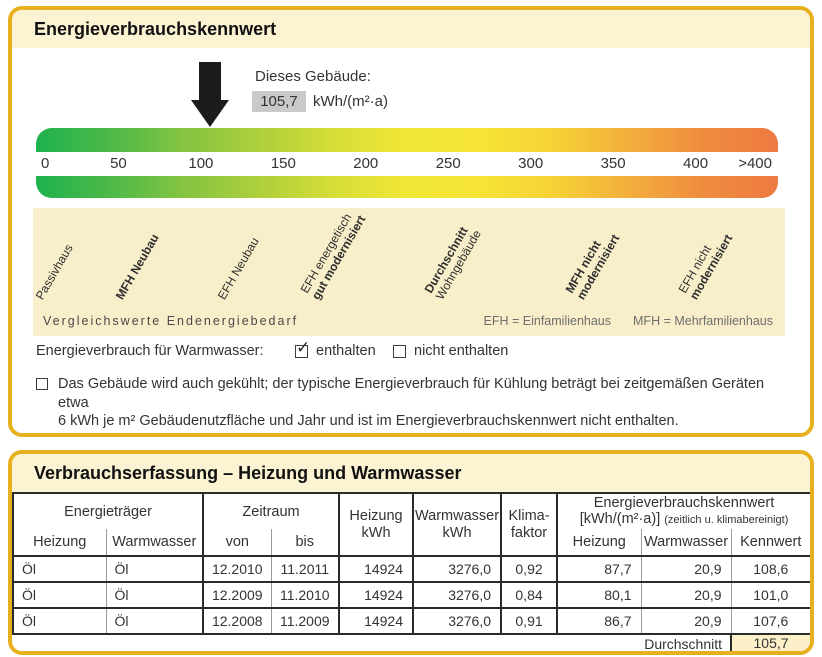  Describe the element at coordinates (755, 163) in the screenshot. I see `scale-tick: >400` at that location.